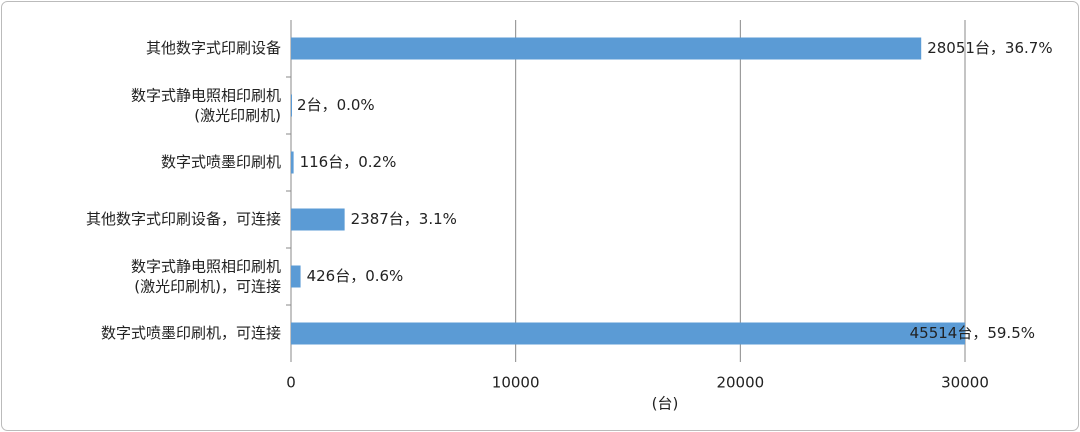  I want to click on x-tick-label: 20000, so click(740, 383).